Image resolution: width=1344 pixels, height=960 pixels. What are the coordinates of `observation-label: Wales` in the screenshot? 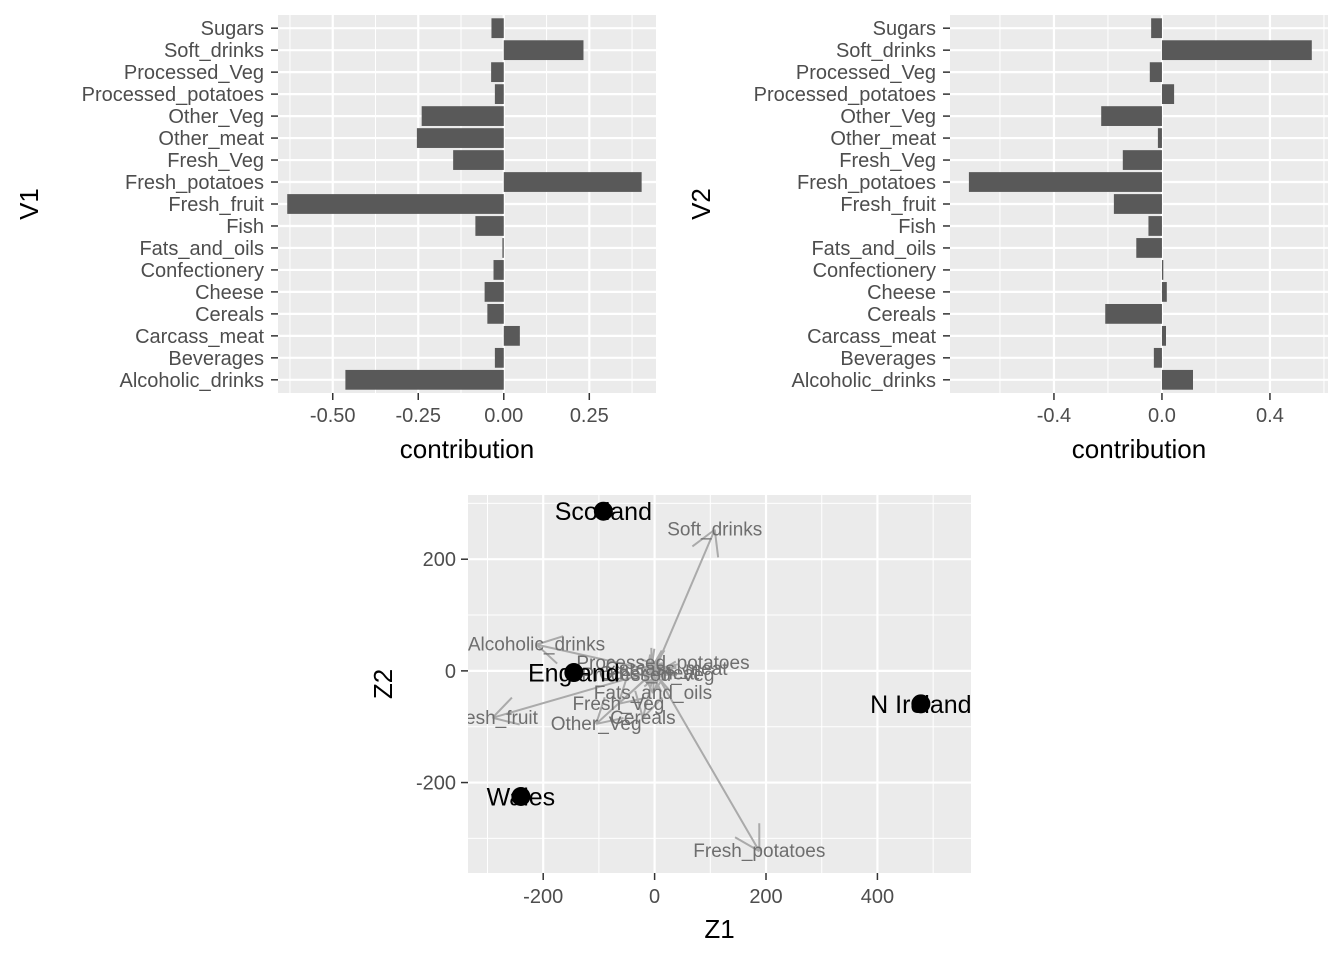 It's located at (521, 798).